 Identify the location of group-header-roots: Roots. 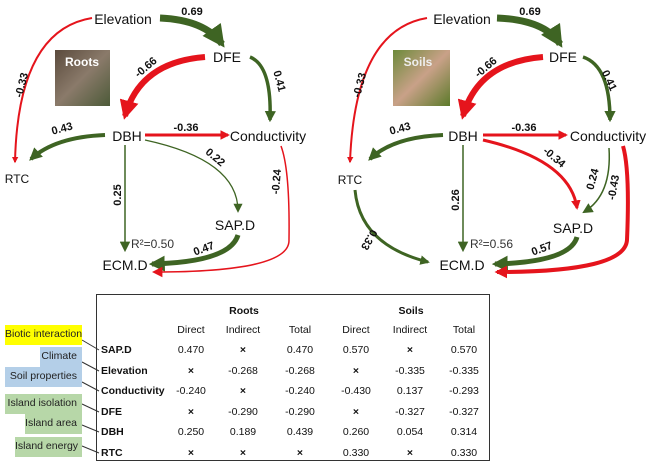
(244, 311).